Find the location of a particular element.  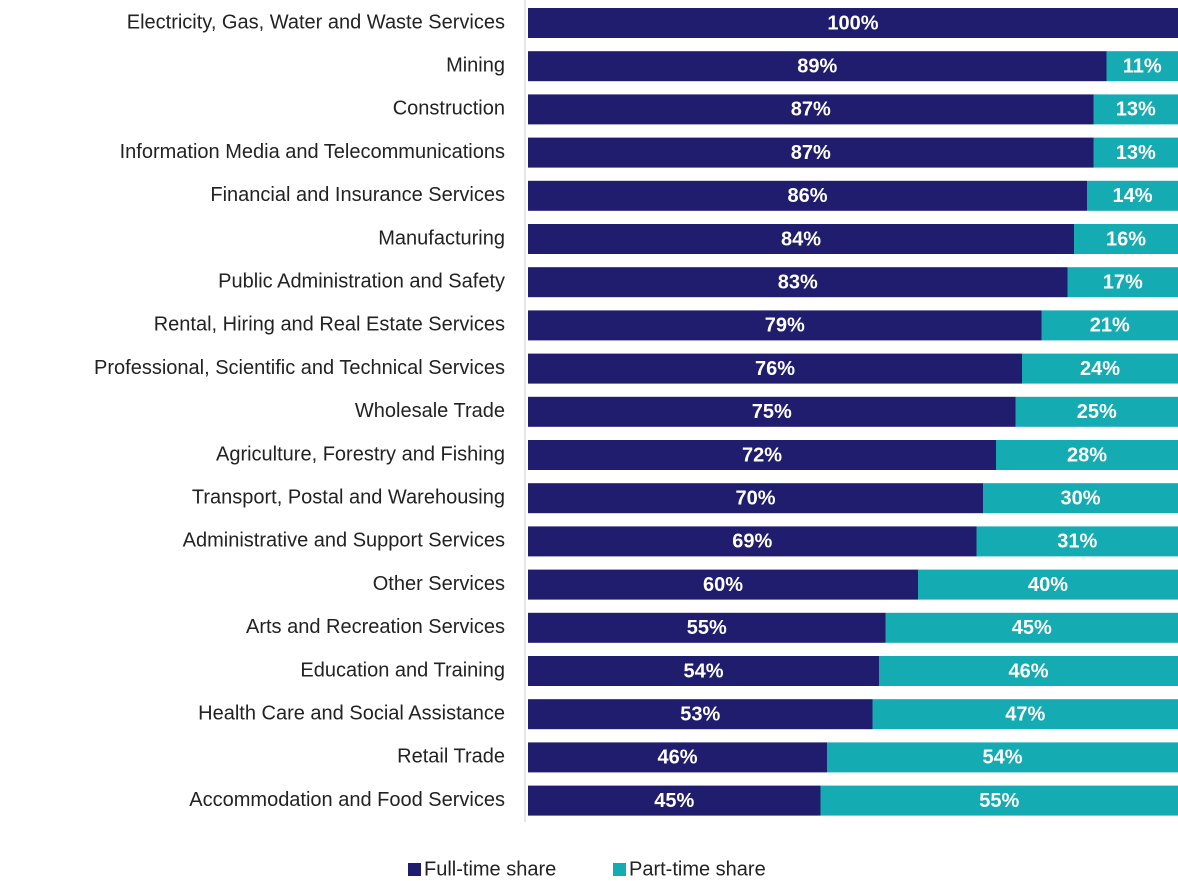

value-label: 31% is located at coordinates (1077, 542).